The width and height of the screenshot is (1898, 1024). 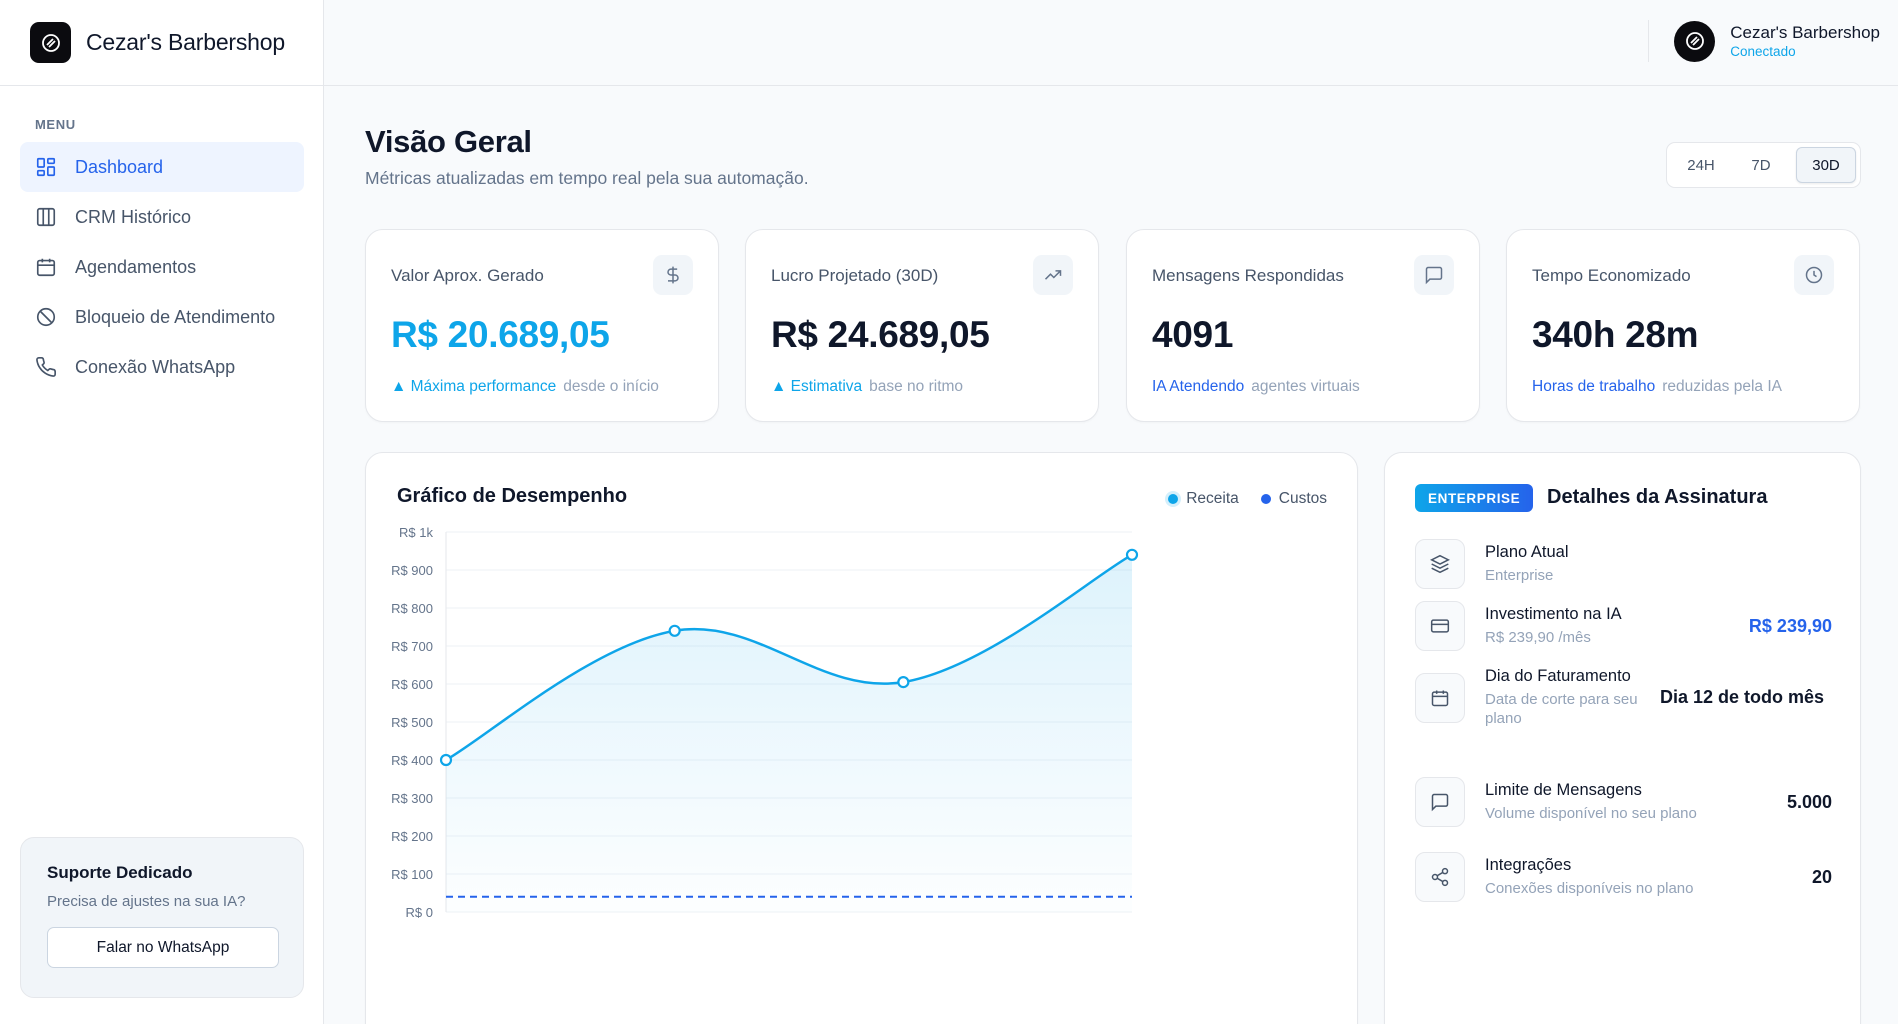 I want to click on y-tick-label: R$ 300, so click(x=412, y=798).